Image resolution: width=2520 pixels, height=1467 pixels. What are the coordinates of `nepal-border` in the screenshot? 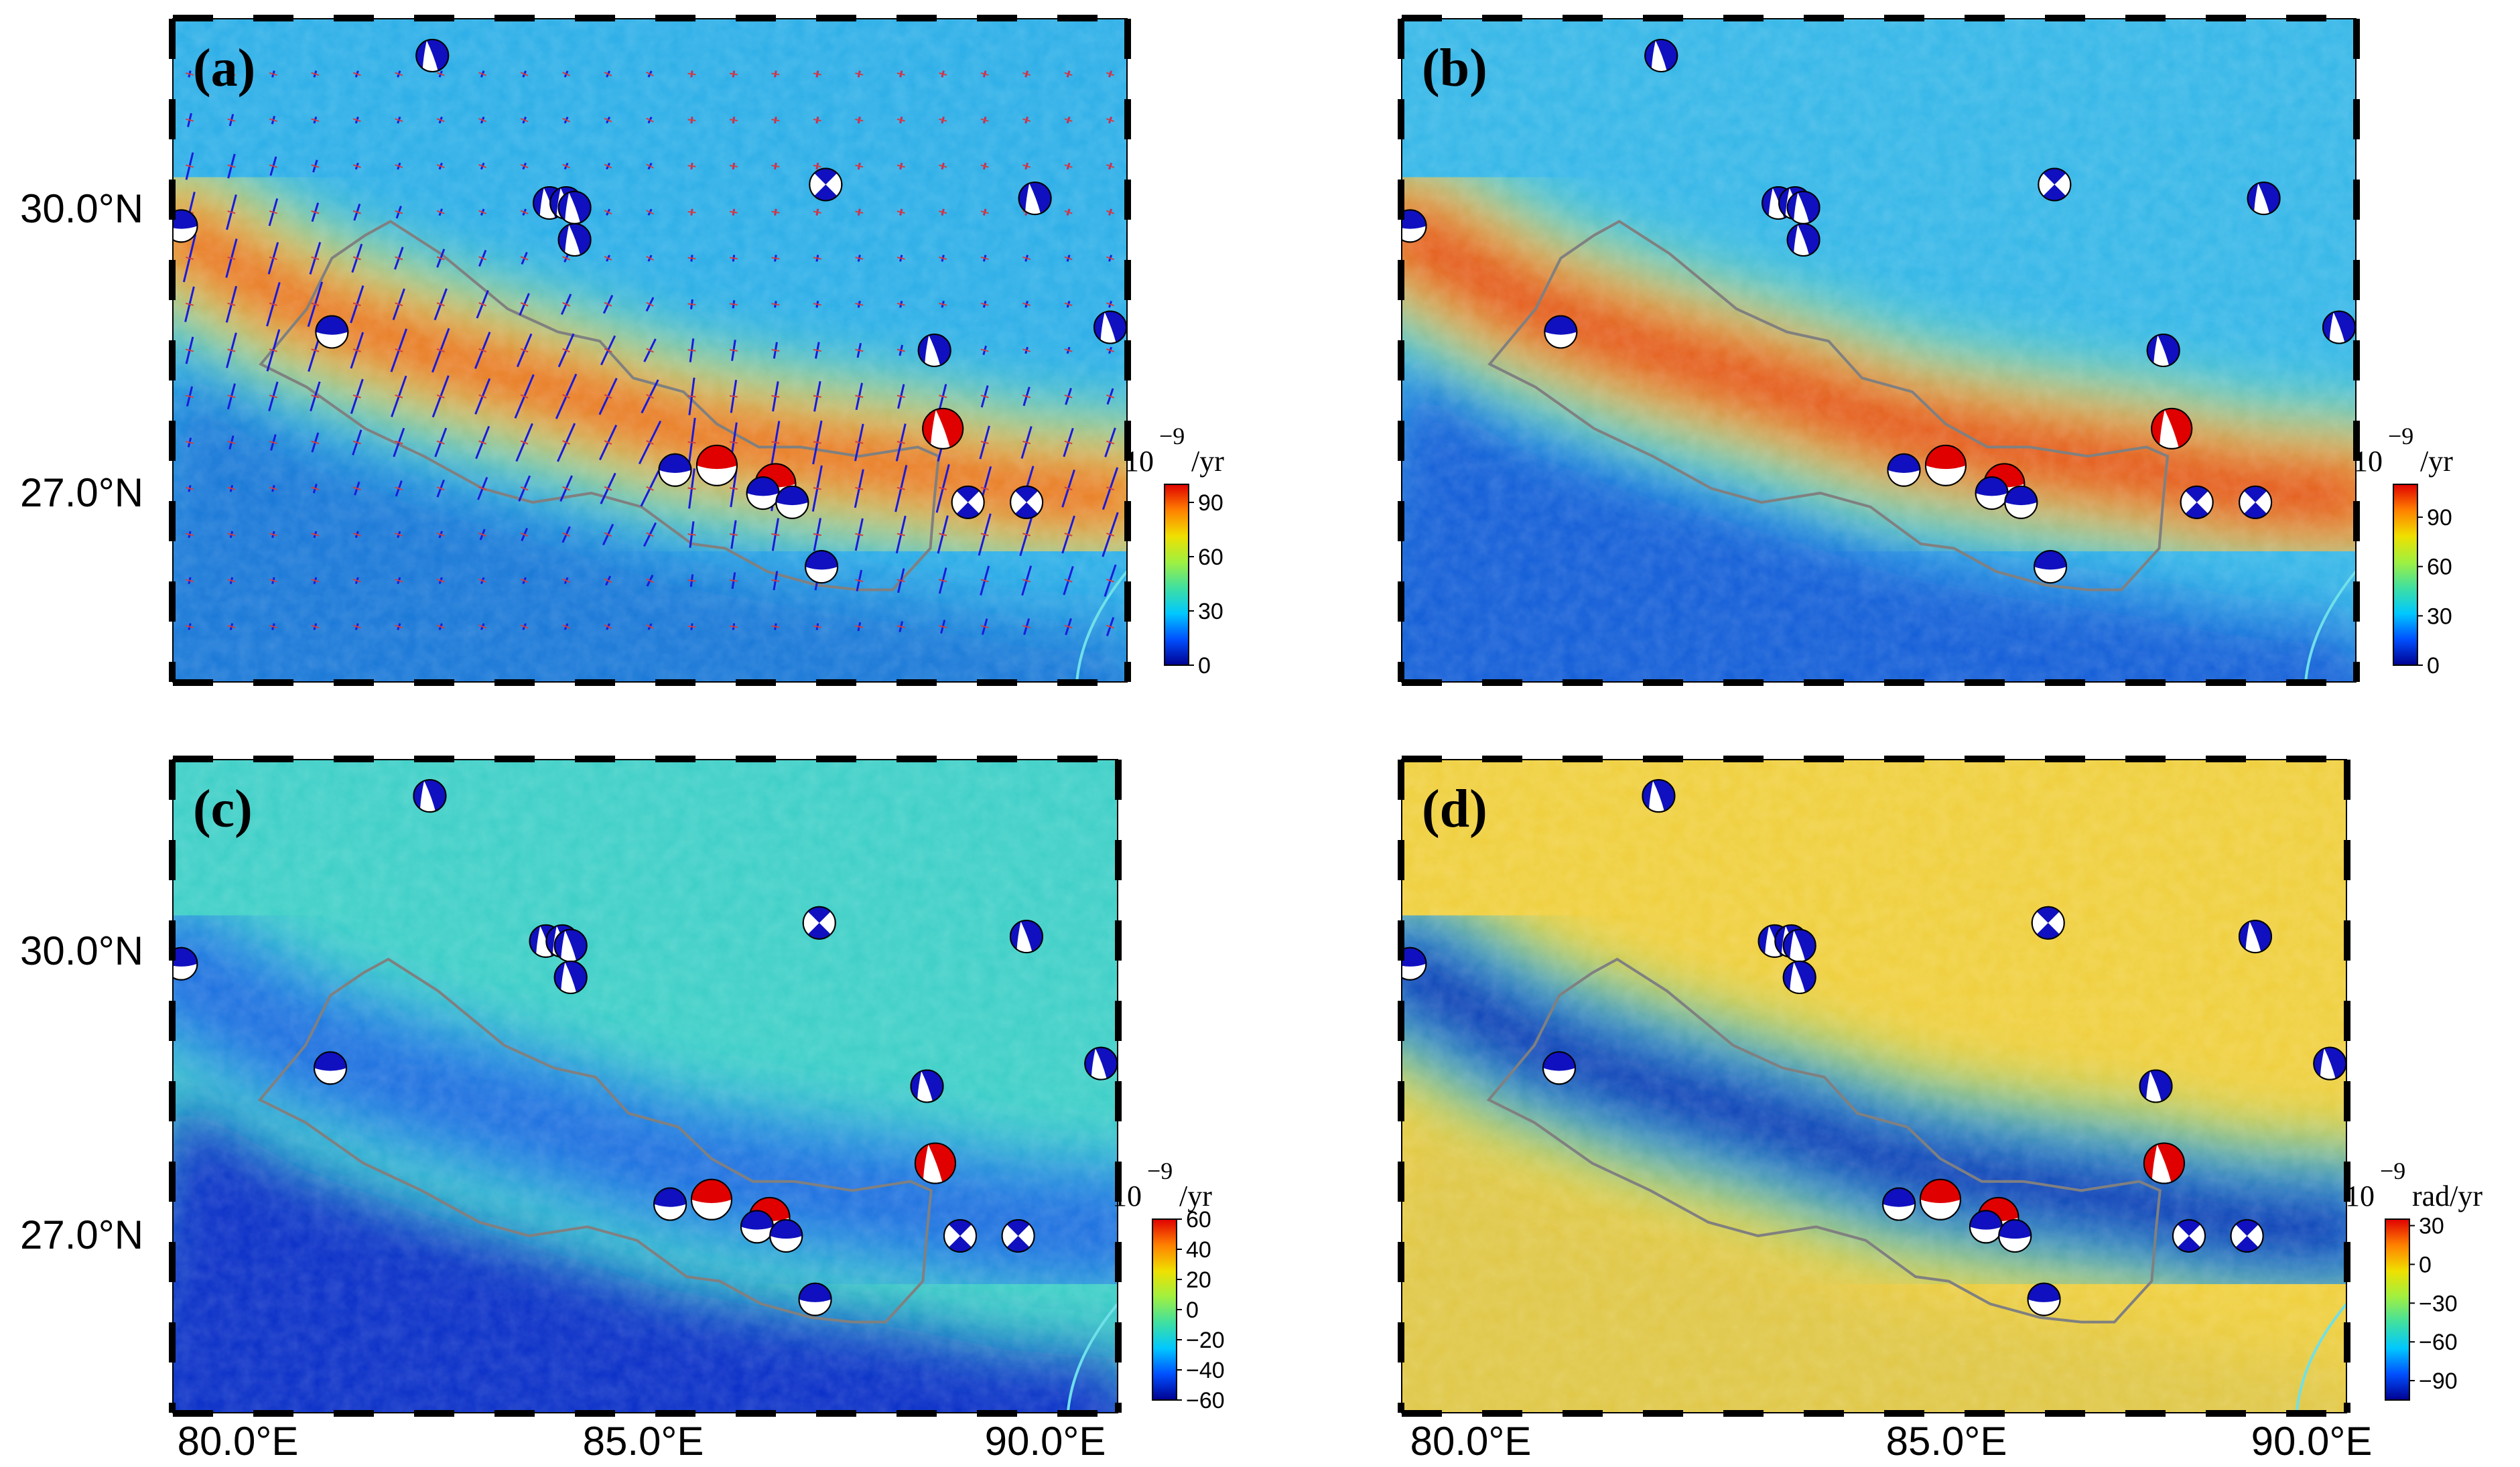 It's located at (1824, 1140).